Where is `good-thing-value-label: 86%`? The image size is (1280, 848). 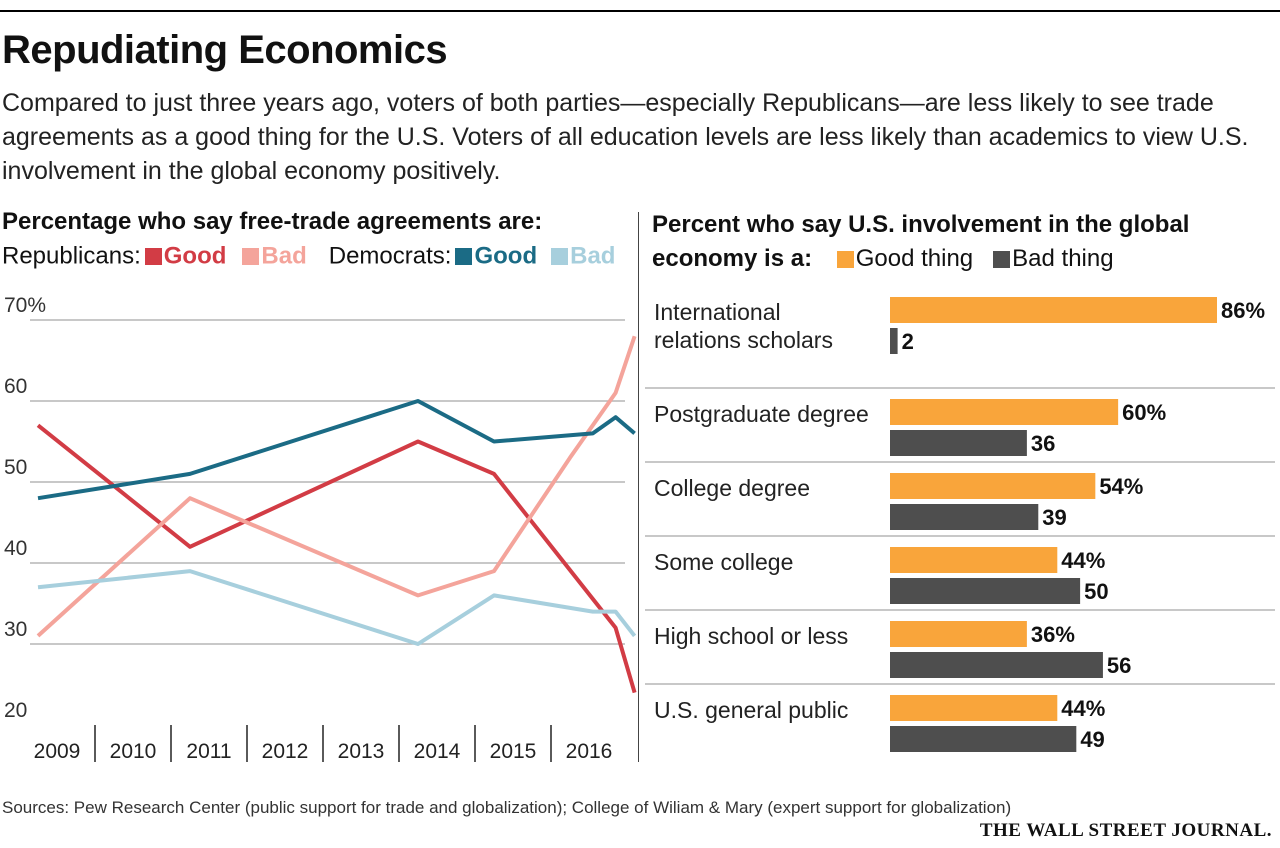
good-thing-value-label: 86% is located at coordinates (1243, 310).